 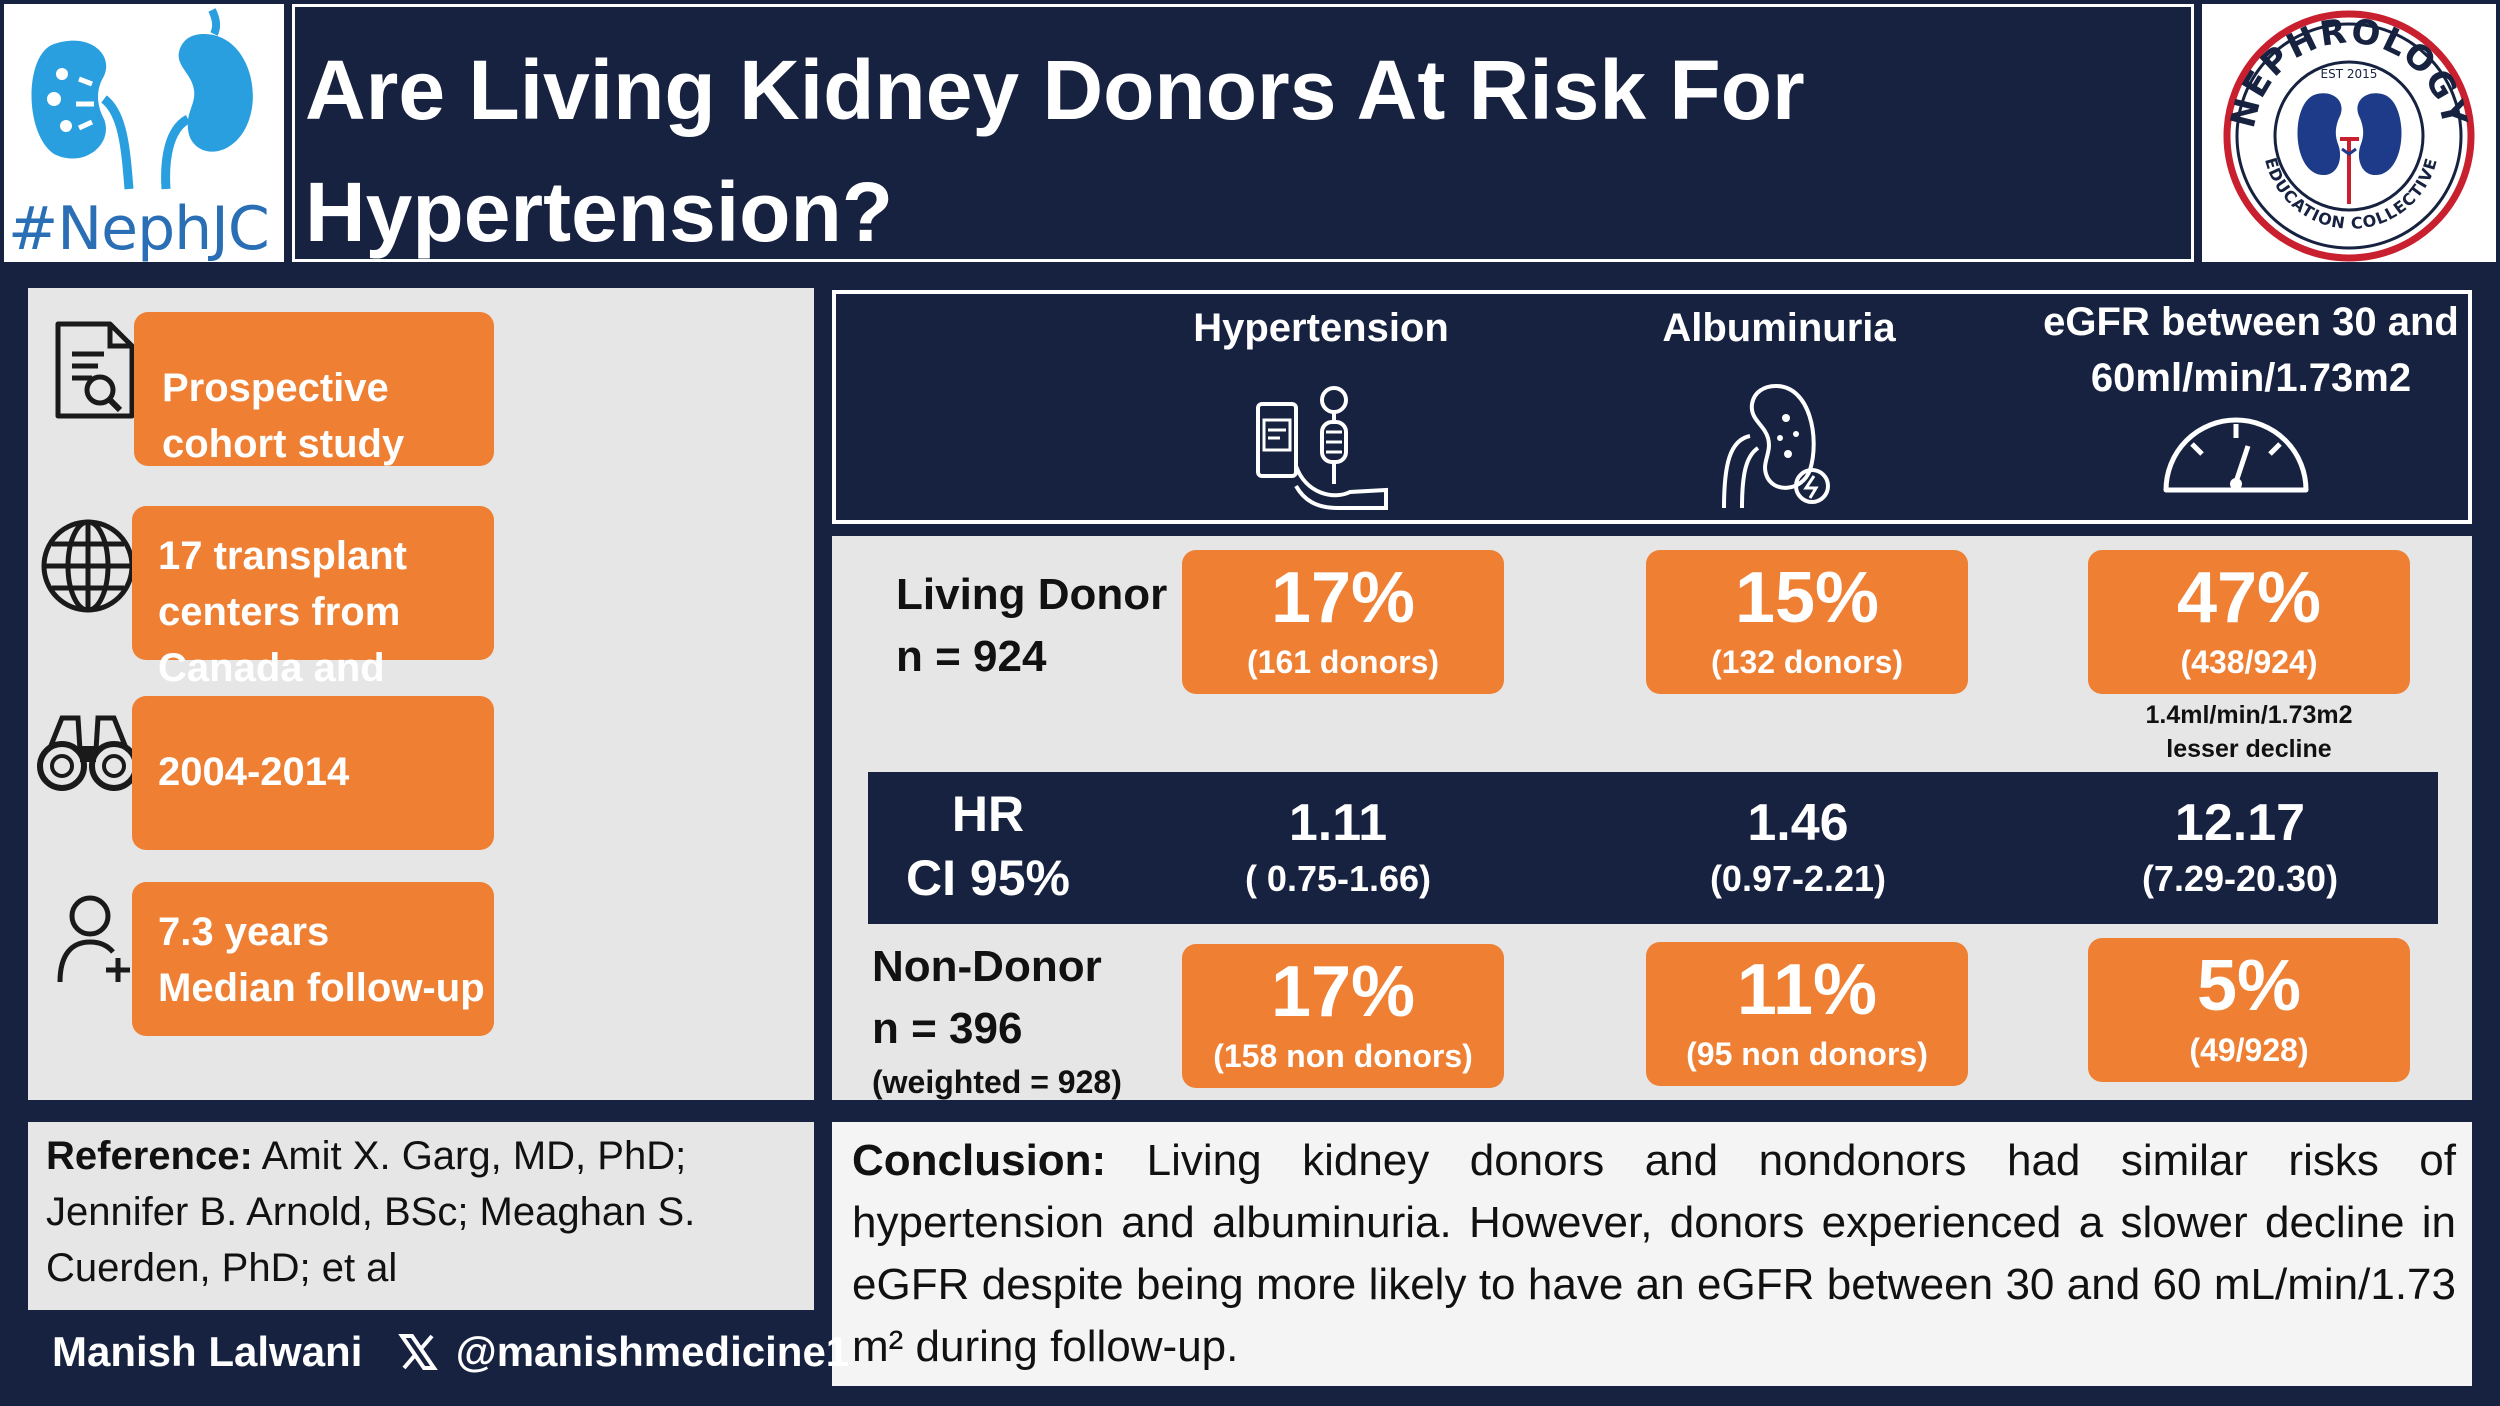 I want to click on study-design-box: Prospective cohort study, so click(x=314, y=389).